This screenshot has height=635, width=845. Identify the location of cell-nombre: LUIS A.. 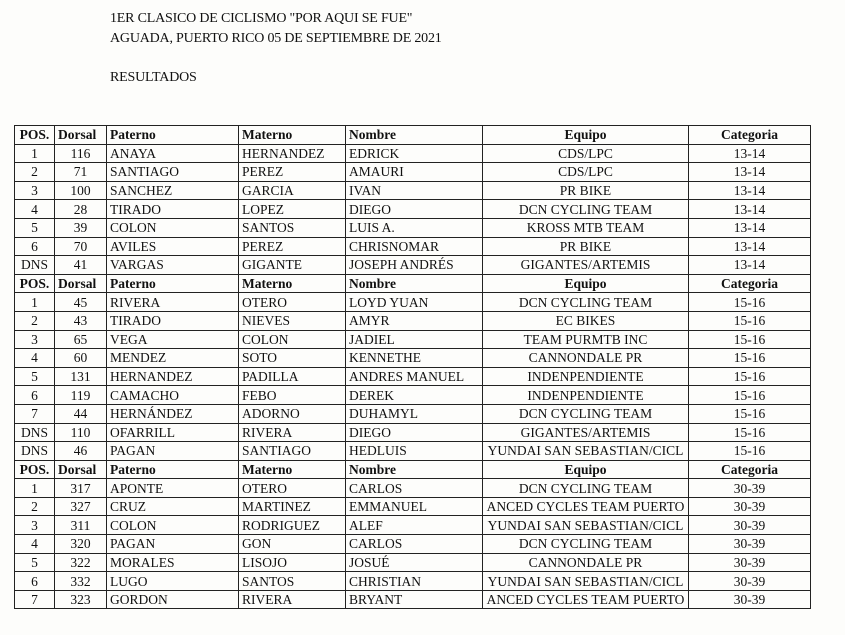
(414, 227).